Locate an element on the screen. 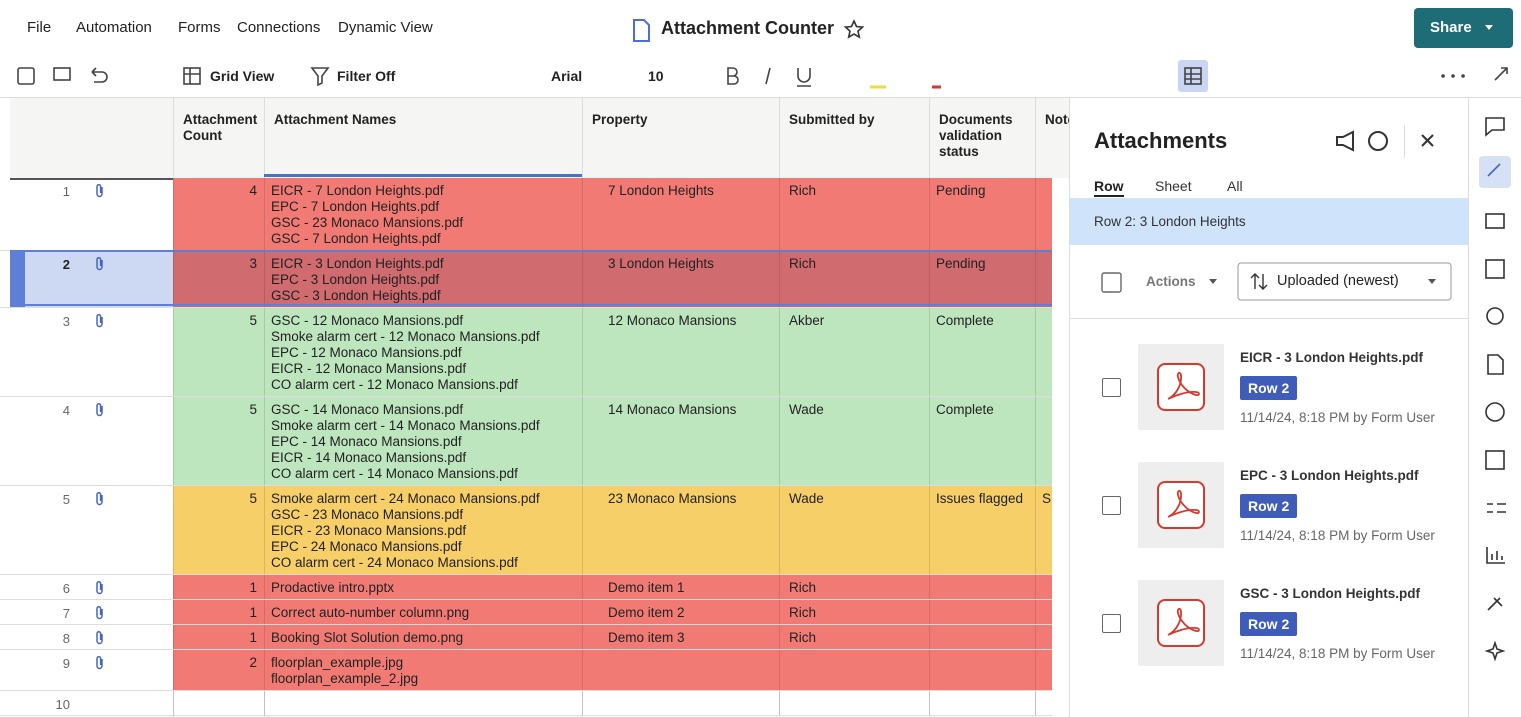 This screenshot has width=1521, height=717. attachment-name: Prodactive intro.pptx is located at coordinates (333, 587).